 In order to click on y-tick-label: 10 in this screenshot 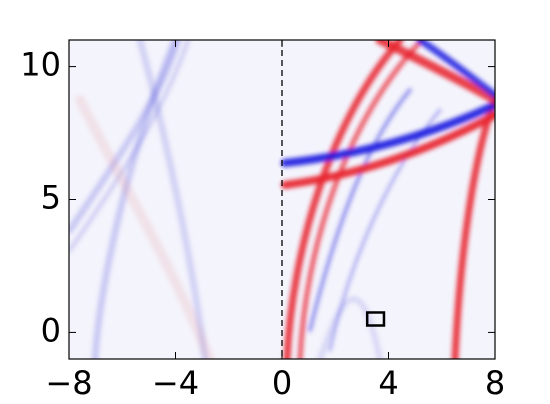, I will do `click(40, 65)`.